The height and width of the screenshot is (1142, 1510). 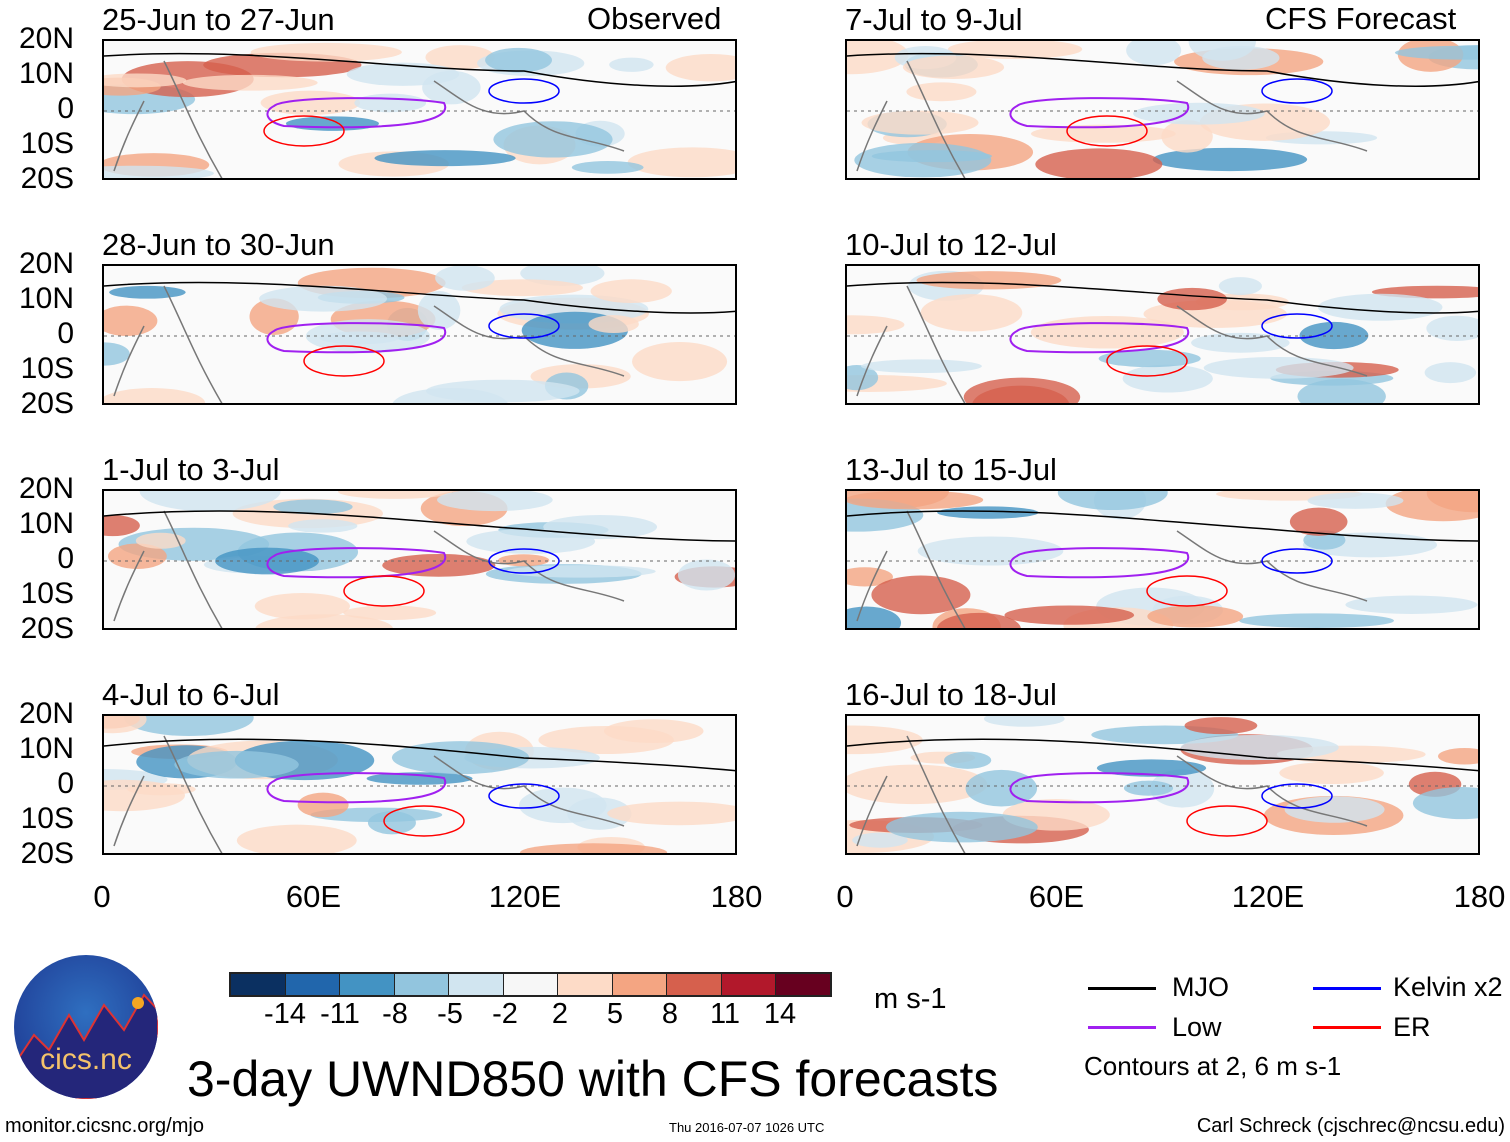 I want to click on footer-url: monitor.cicsnc.org/mjo, so click(x=104, y=1126).